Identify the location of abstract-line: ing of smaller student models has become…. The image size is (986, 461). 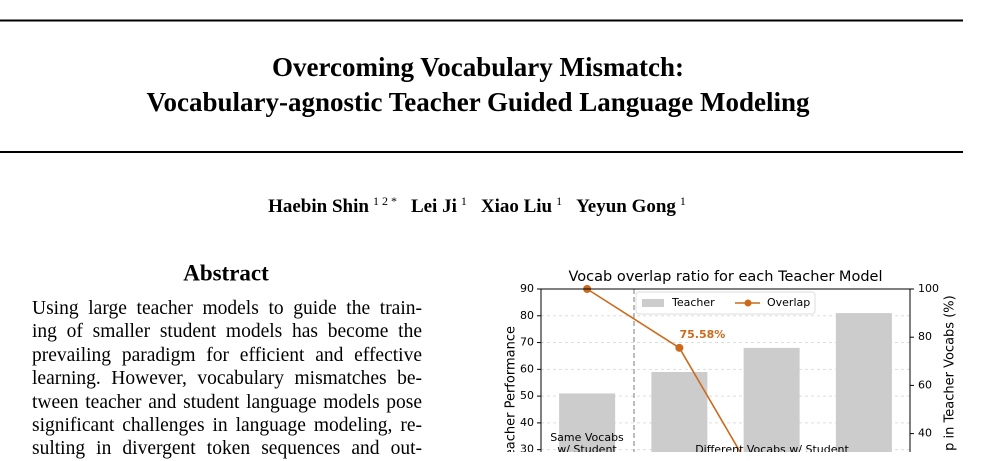
(227, 332).